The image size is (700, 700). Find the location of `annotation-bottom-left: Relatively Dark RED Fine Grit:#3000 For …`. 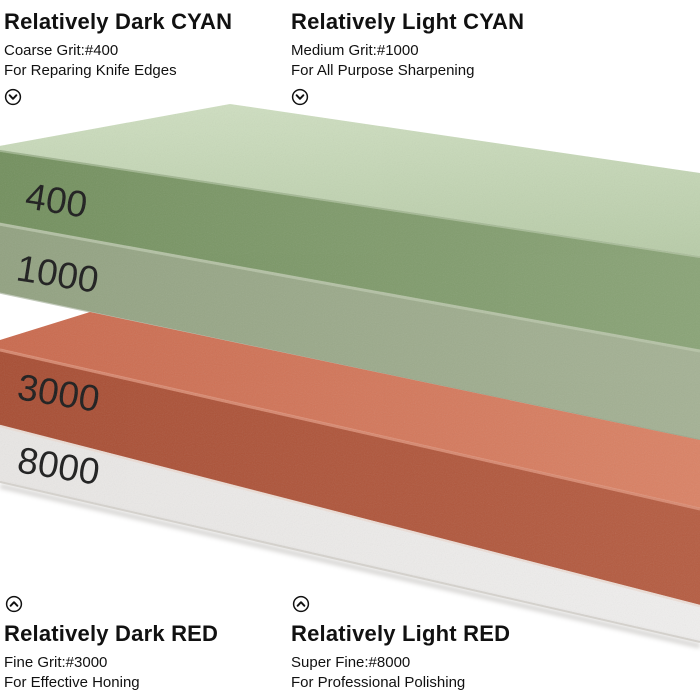

annotation-bottom-left: Relatively Dark RED Fine Grit:#3000 For … is located at coordinates (111, 644).